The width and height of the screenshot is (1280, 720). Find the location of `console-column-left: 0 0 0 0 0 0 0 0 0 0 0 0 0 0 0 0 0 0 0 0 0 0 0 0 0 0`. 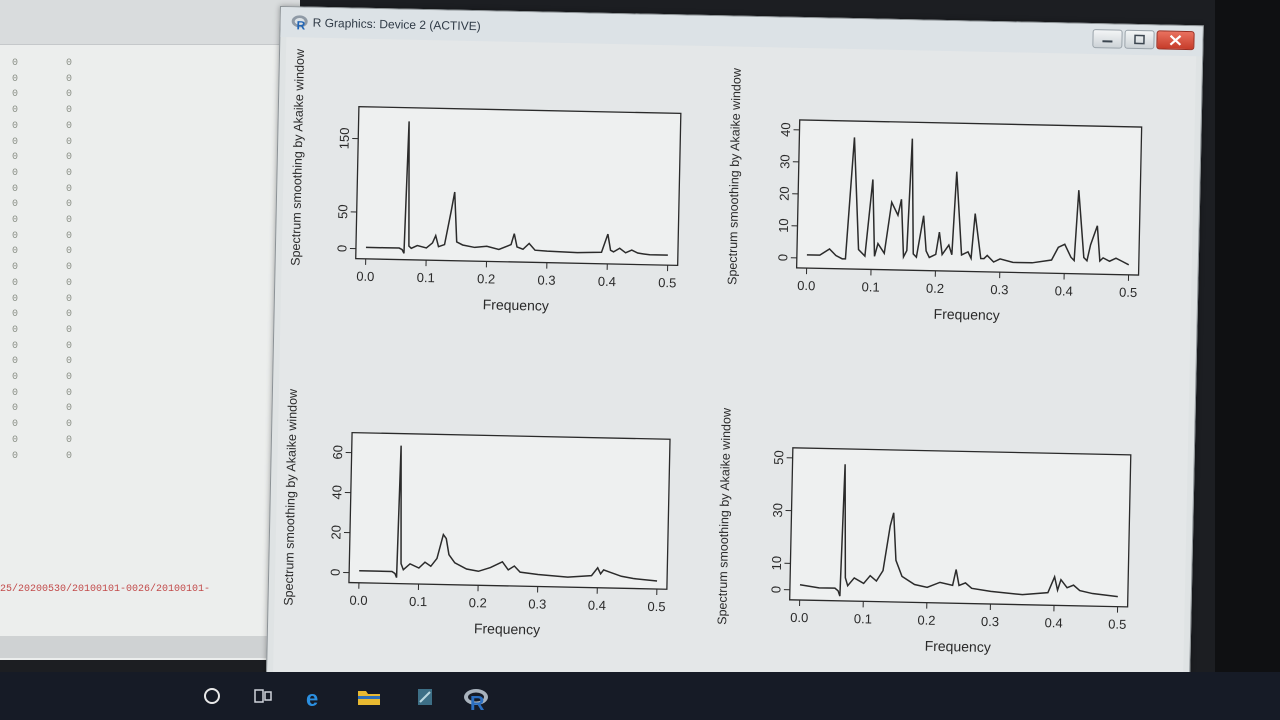

console-column-left: 0 0 0 0 0 0 0 0 0 0 0 0 0 0 0 0 0 0 0 0 0 0 0 0 0 0 is located at coordinates (15, 260).